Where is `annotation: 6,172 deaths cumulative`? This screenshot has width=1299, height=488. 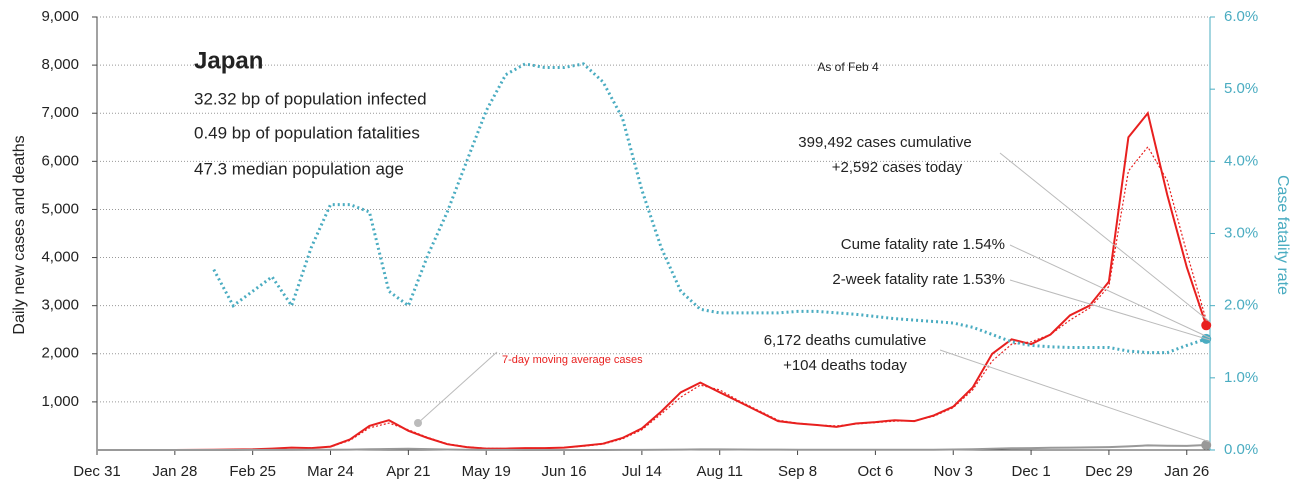
annotation: 6,172 deaths cumulative is located at coordinates (845, 340).